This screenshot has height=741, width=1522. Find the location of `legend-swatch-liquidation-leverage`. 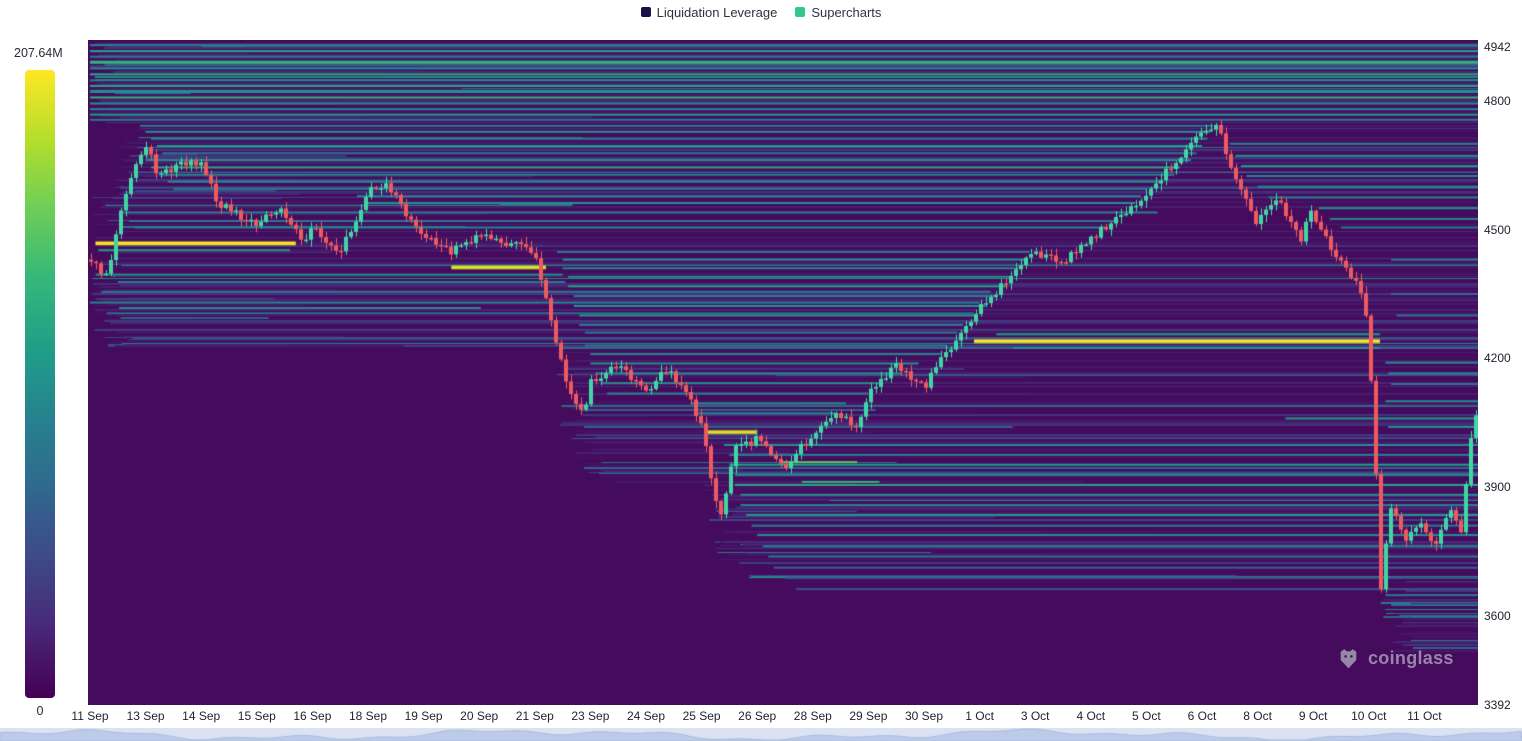

legend-swatch-liquidation-leverage is located at coordinates (645, 12).